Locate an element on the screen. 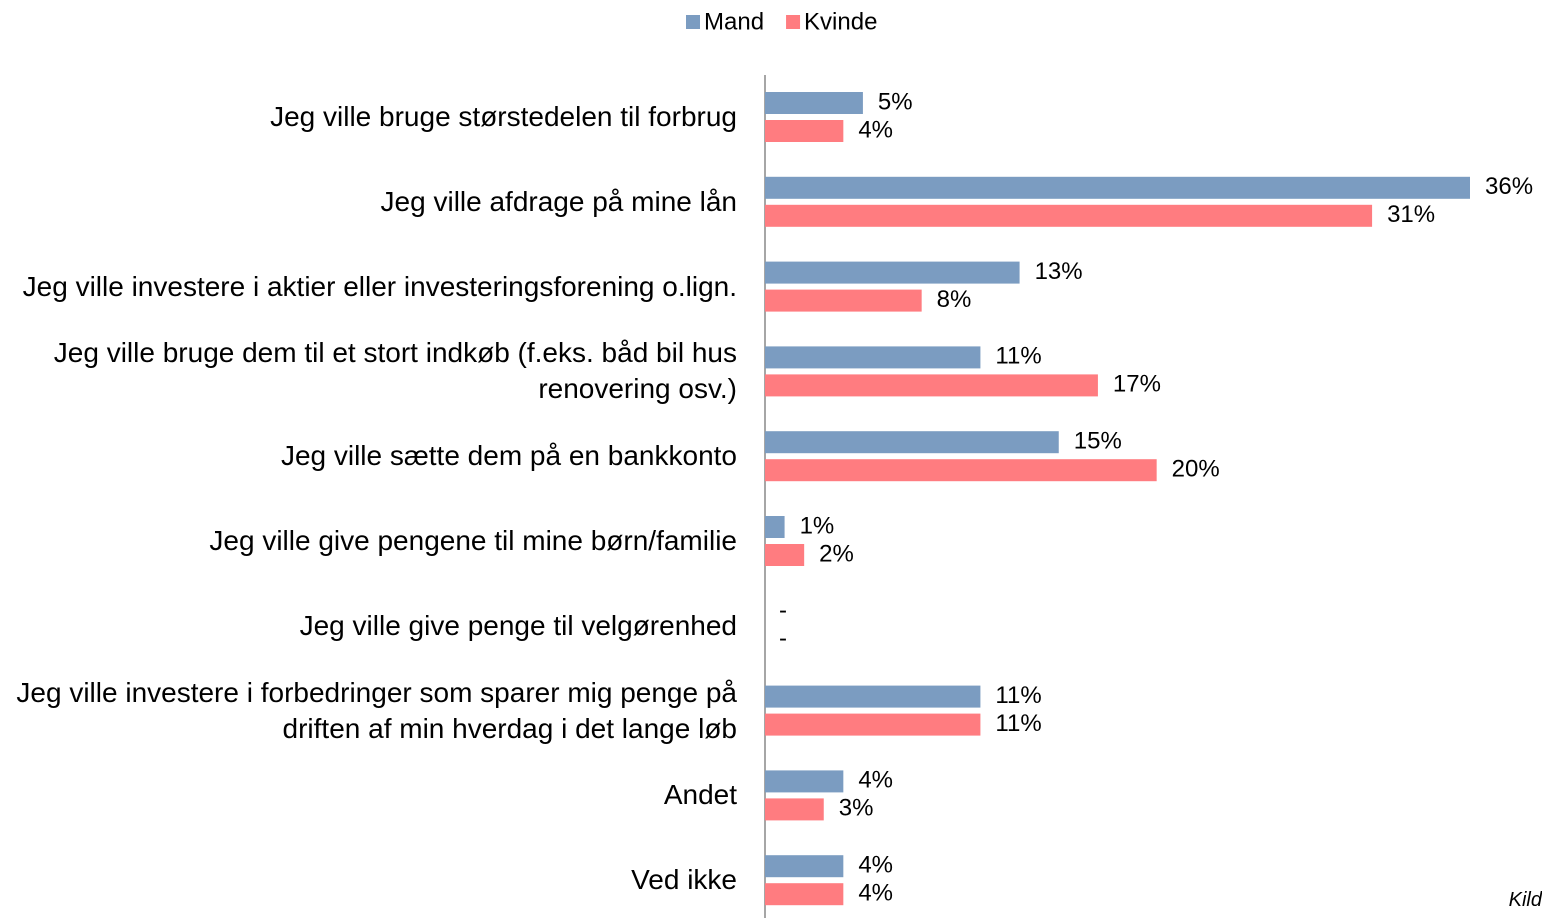 The width and height of the screenshot is (1542, 918). data-label: 8% is located at coordinates (954, 299).